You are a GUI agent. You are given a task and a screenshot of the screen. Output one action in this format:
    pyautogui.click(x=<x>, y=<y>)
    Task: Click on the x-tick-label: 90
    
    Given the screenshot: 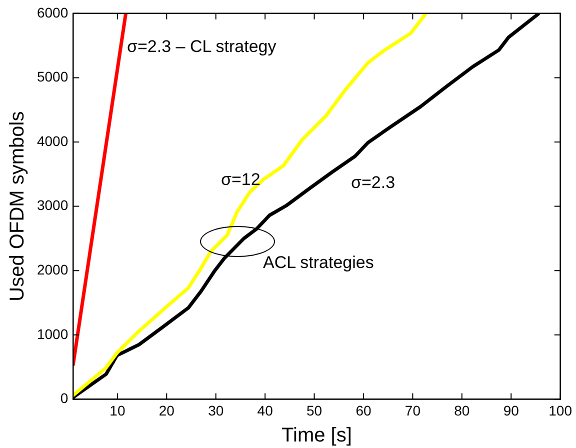 What is the action you would take?
    pyautogui.click(x=511, y=410)
    